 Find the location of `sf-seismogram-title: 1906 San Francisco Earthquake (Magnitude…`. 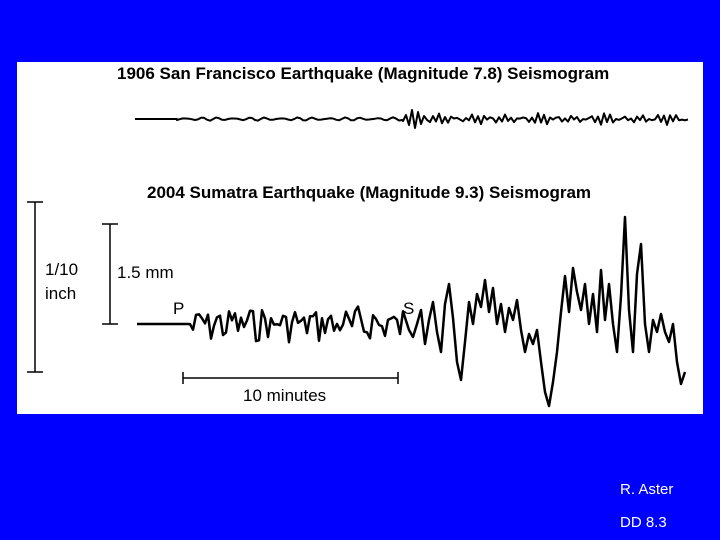

sf-seismogram-title: 1906 San Francisco Earthquake (Magnitude… is located at coordinates (363, 73).